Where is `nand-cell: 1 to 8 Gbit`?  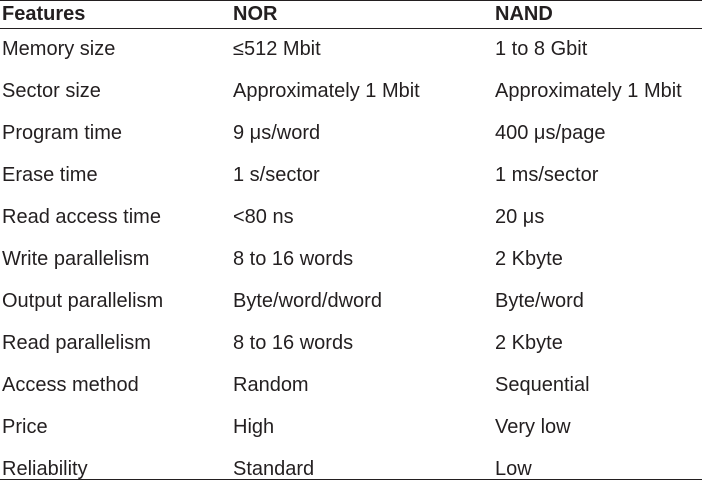 nand-cell: 1 to 8 Gbit is located at coordinates (597, 49).